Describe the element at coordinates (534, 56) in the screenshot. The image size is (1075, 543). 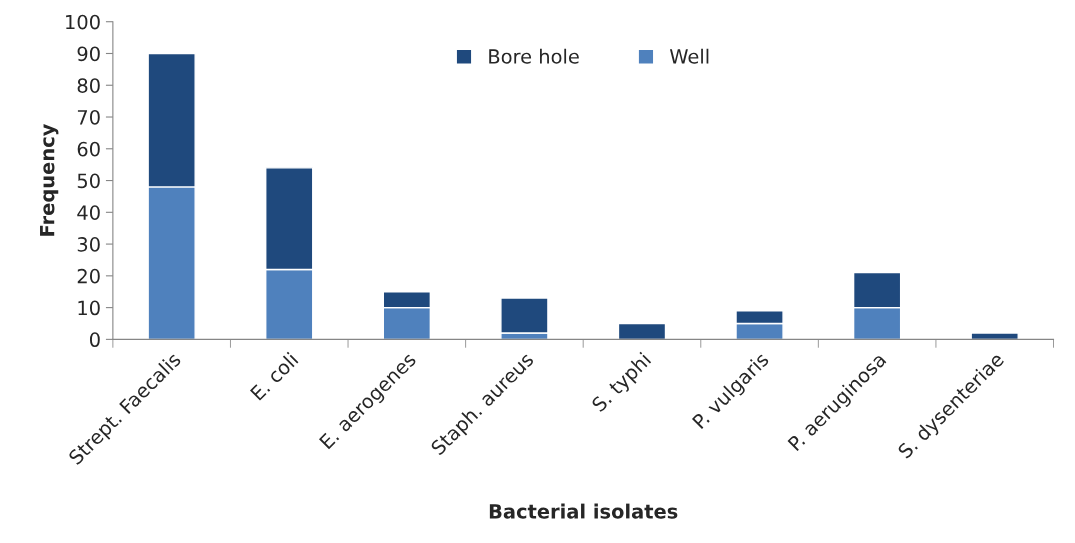
I see `legend-label: Bore hole` at that location.